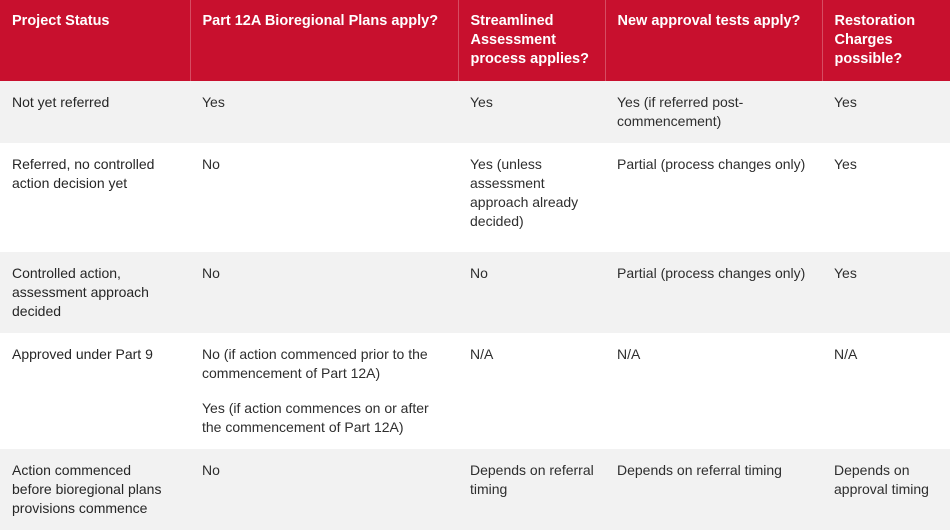 This screenshot has height=530, width=950. I want to click on table-cell-r3-c4: N/A, so click(886, 391).